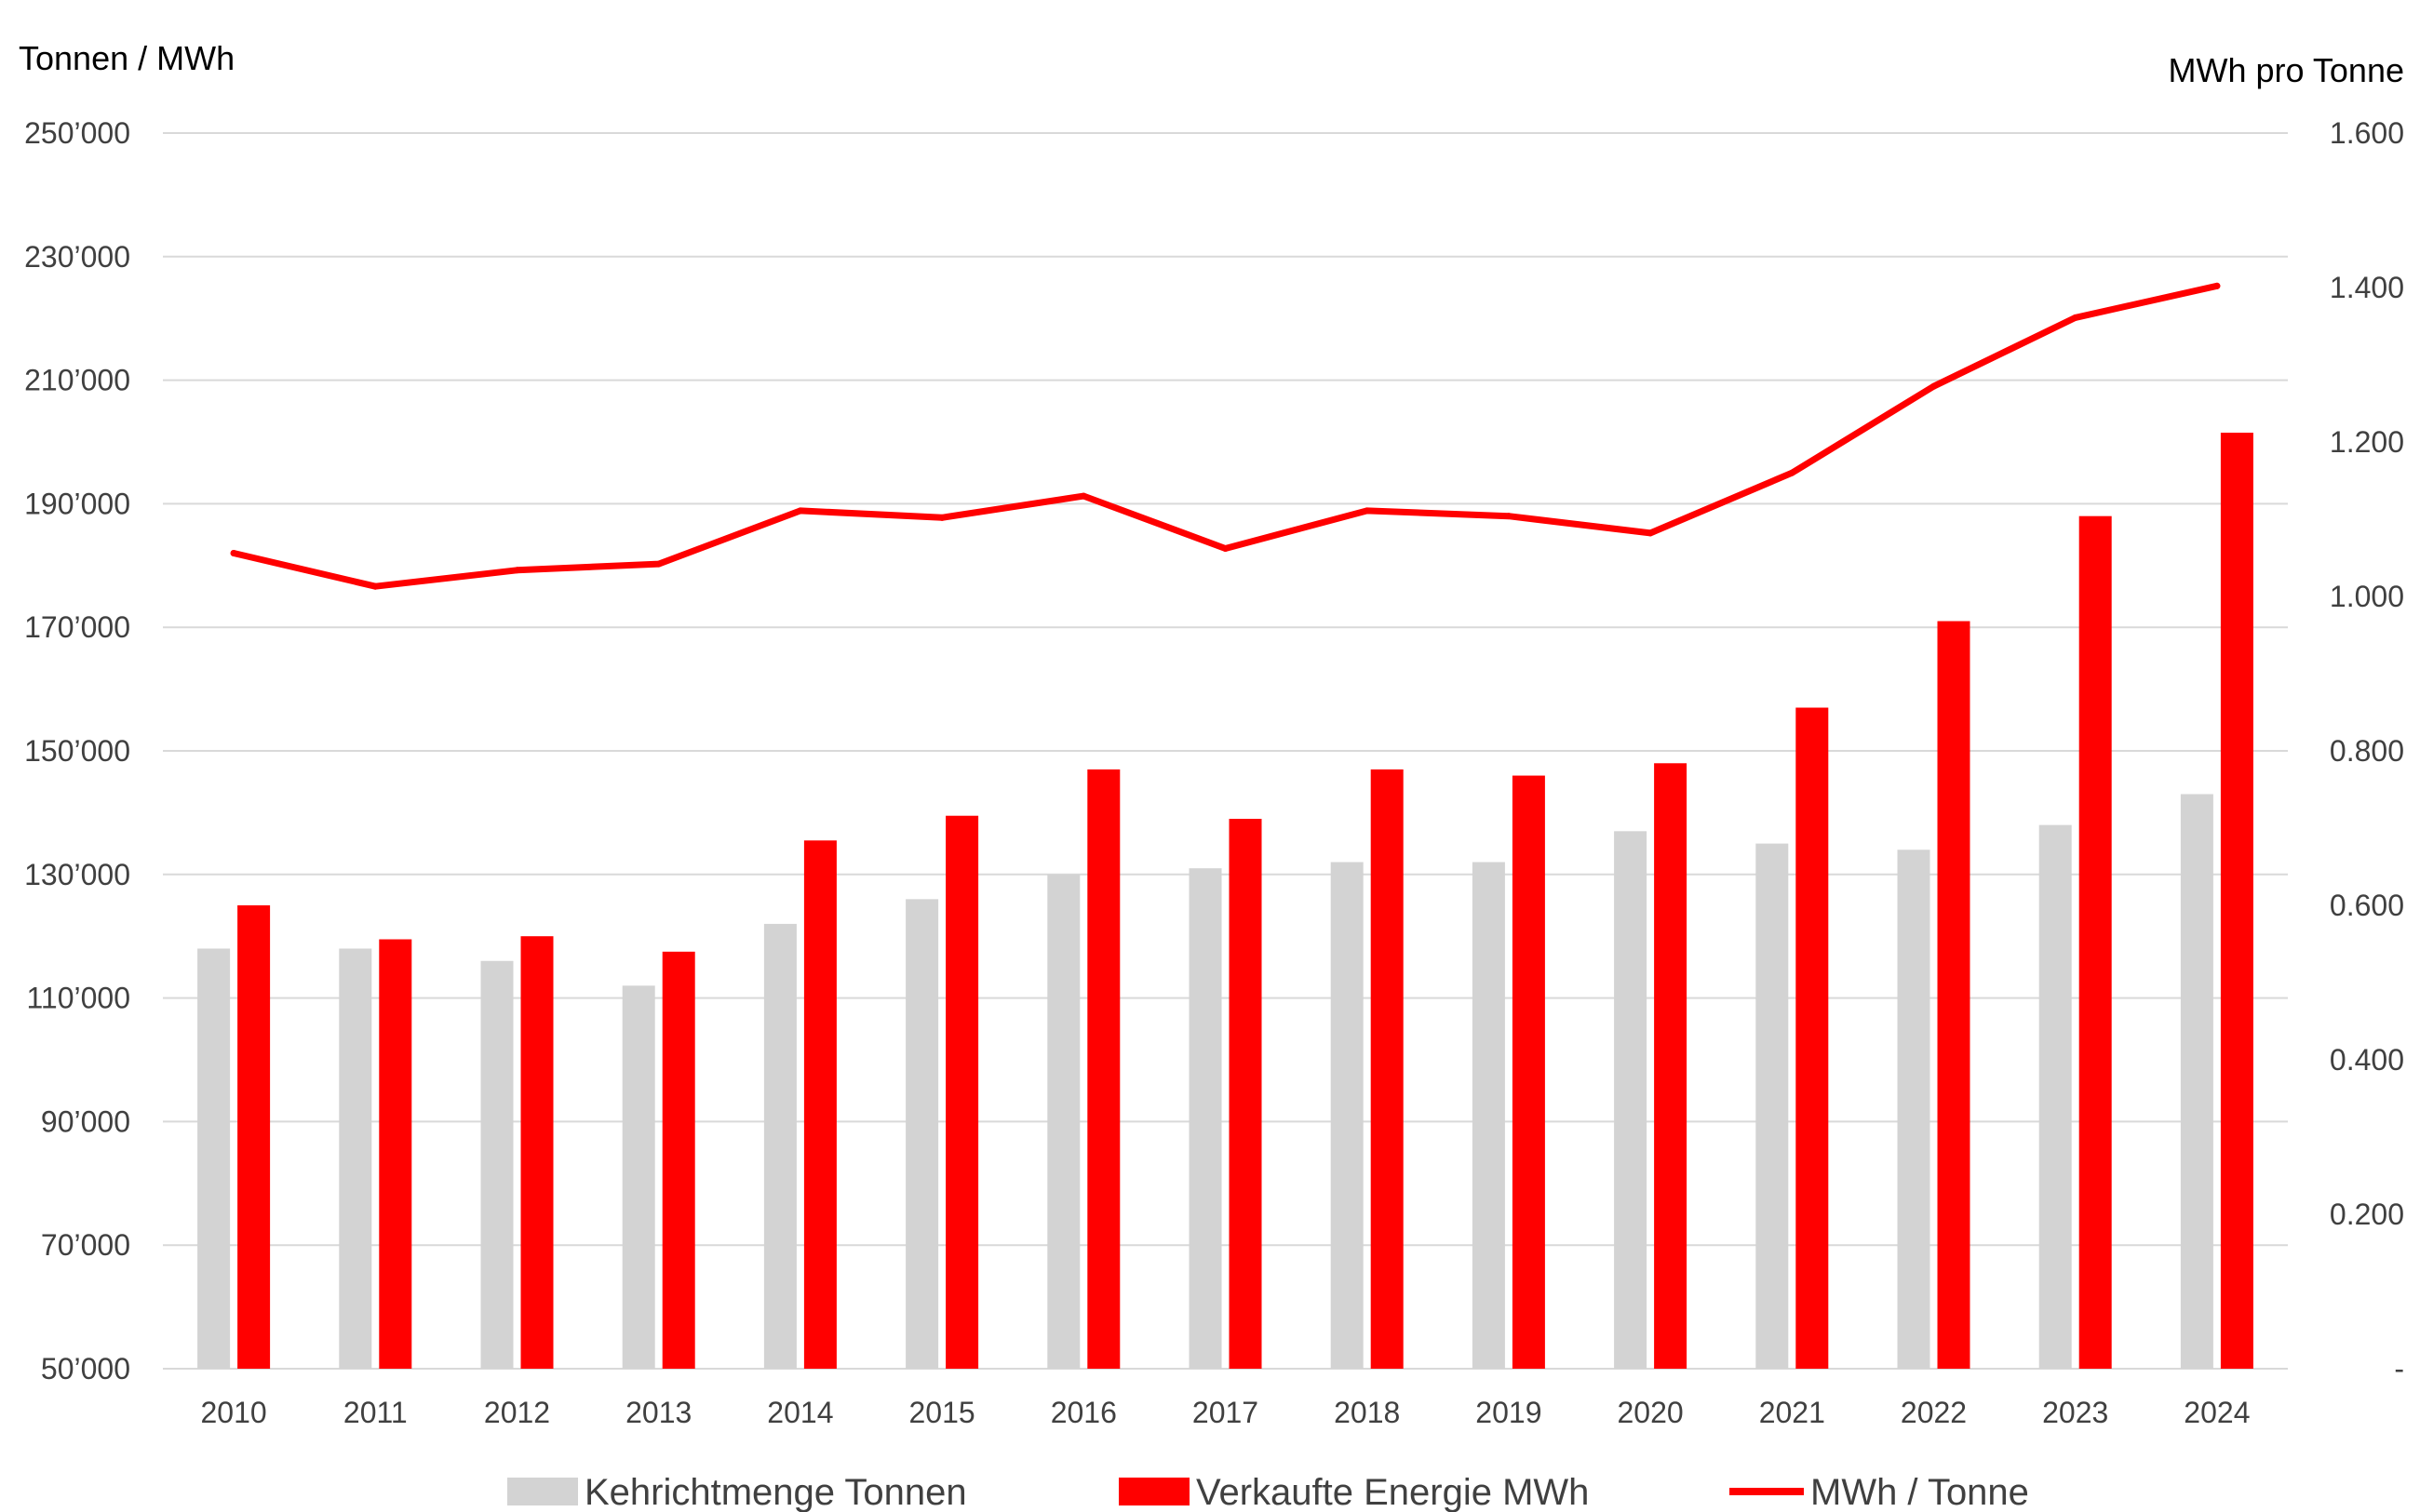 The height and width of the screenshot is (1512, 2420). What do you see at coordinates (85, 1121) in the screenshot?
I see `y-tick-label-left: 90’000` at bounding box center [85, 1121].